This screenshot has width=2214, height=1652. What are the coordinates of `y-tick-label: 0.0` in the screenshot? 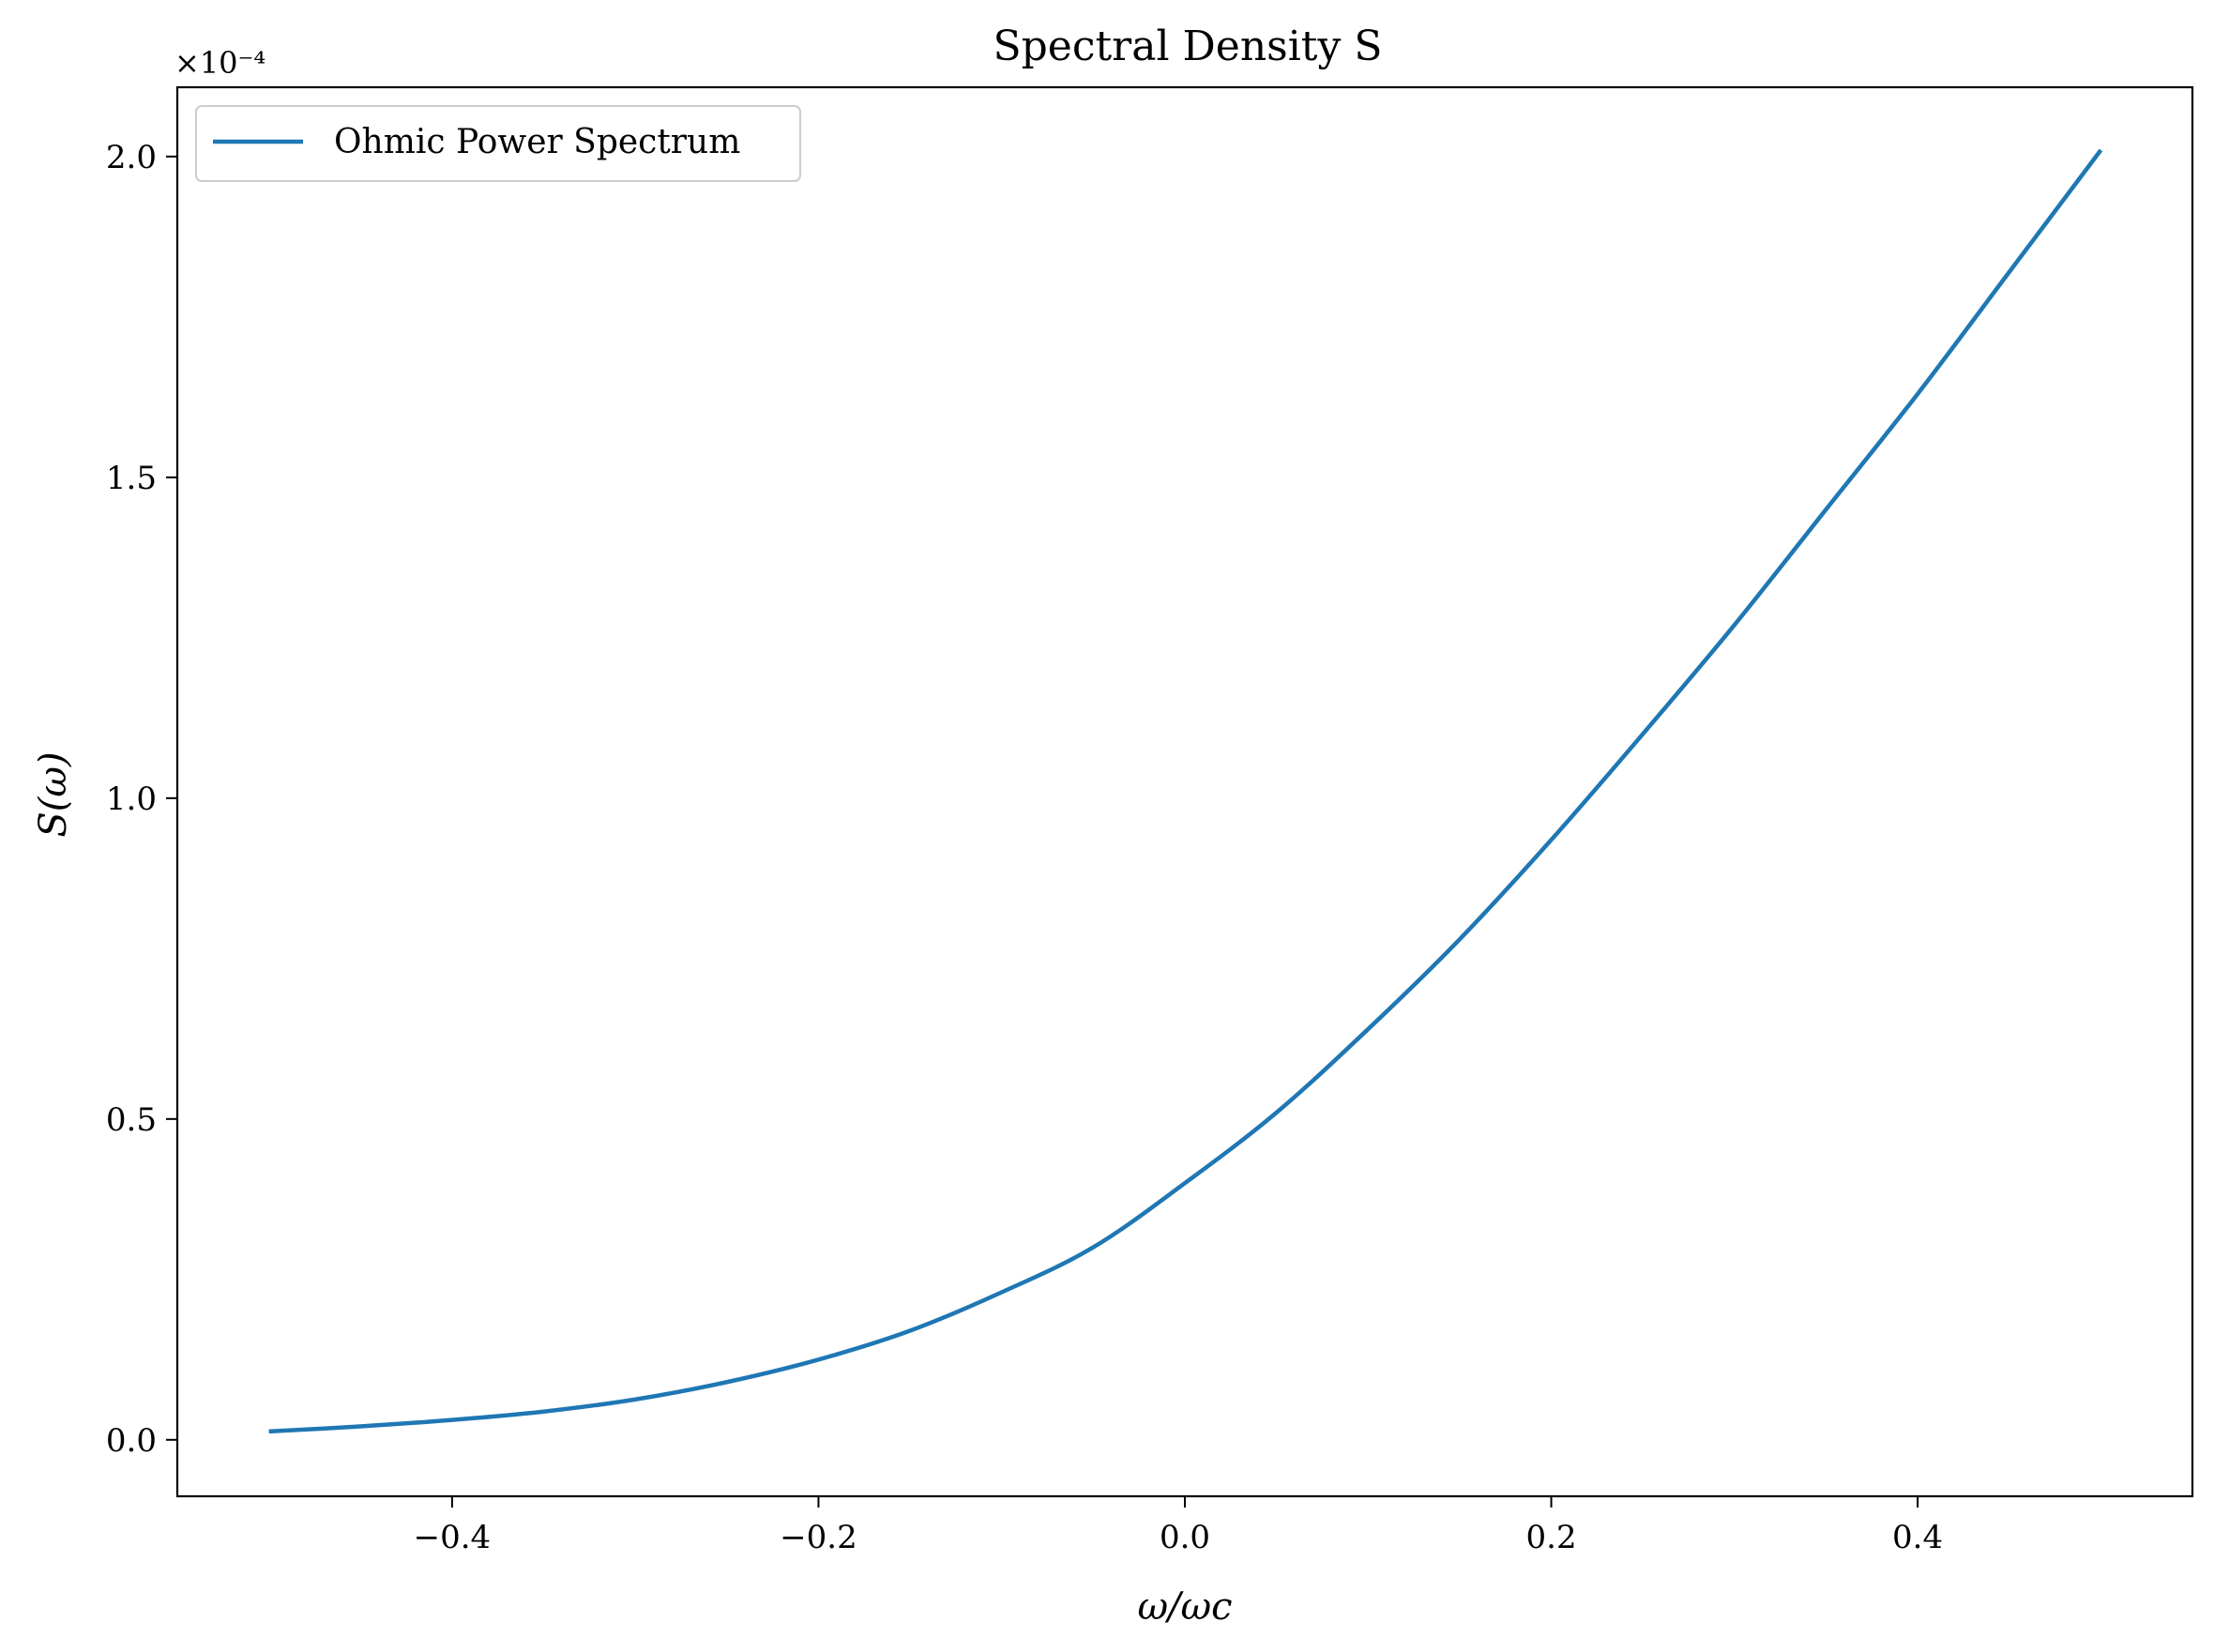 It's located at (131, 1441).